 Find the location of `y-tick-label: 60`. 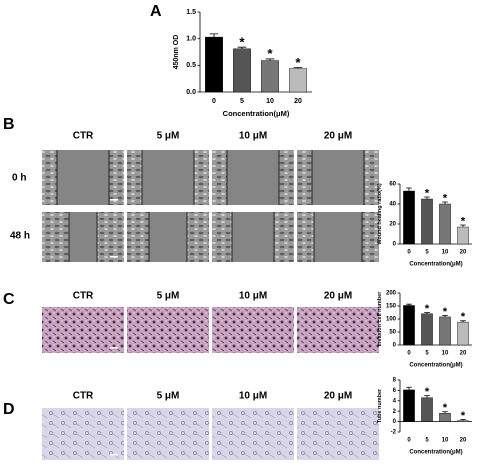

y-tick-label: 60 is located at coordinates (392, 185).